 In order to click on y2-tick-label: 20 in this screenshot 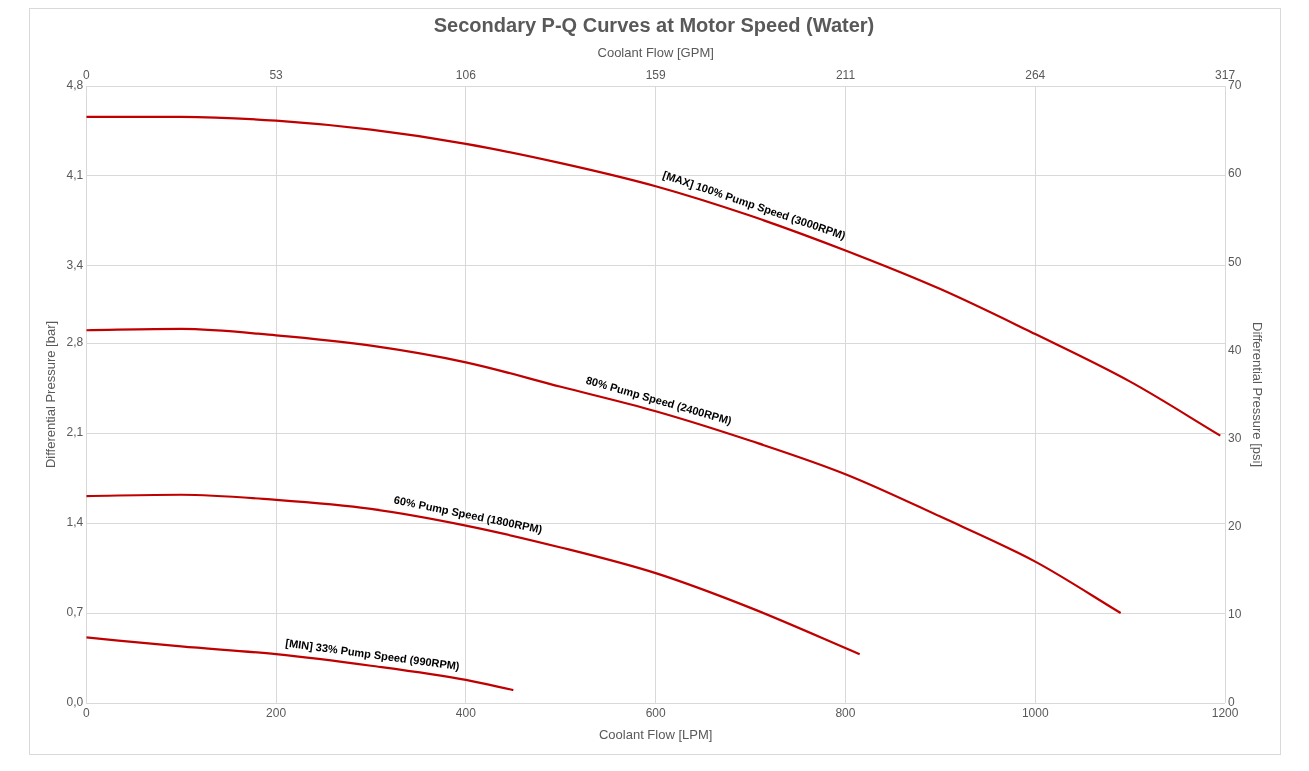, I will do `click(1234, 526)`.